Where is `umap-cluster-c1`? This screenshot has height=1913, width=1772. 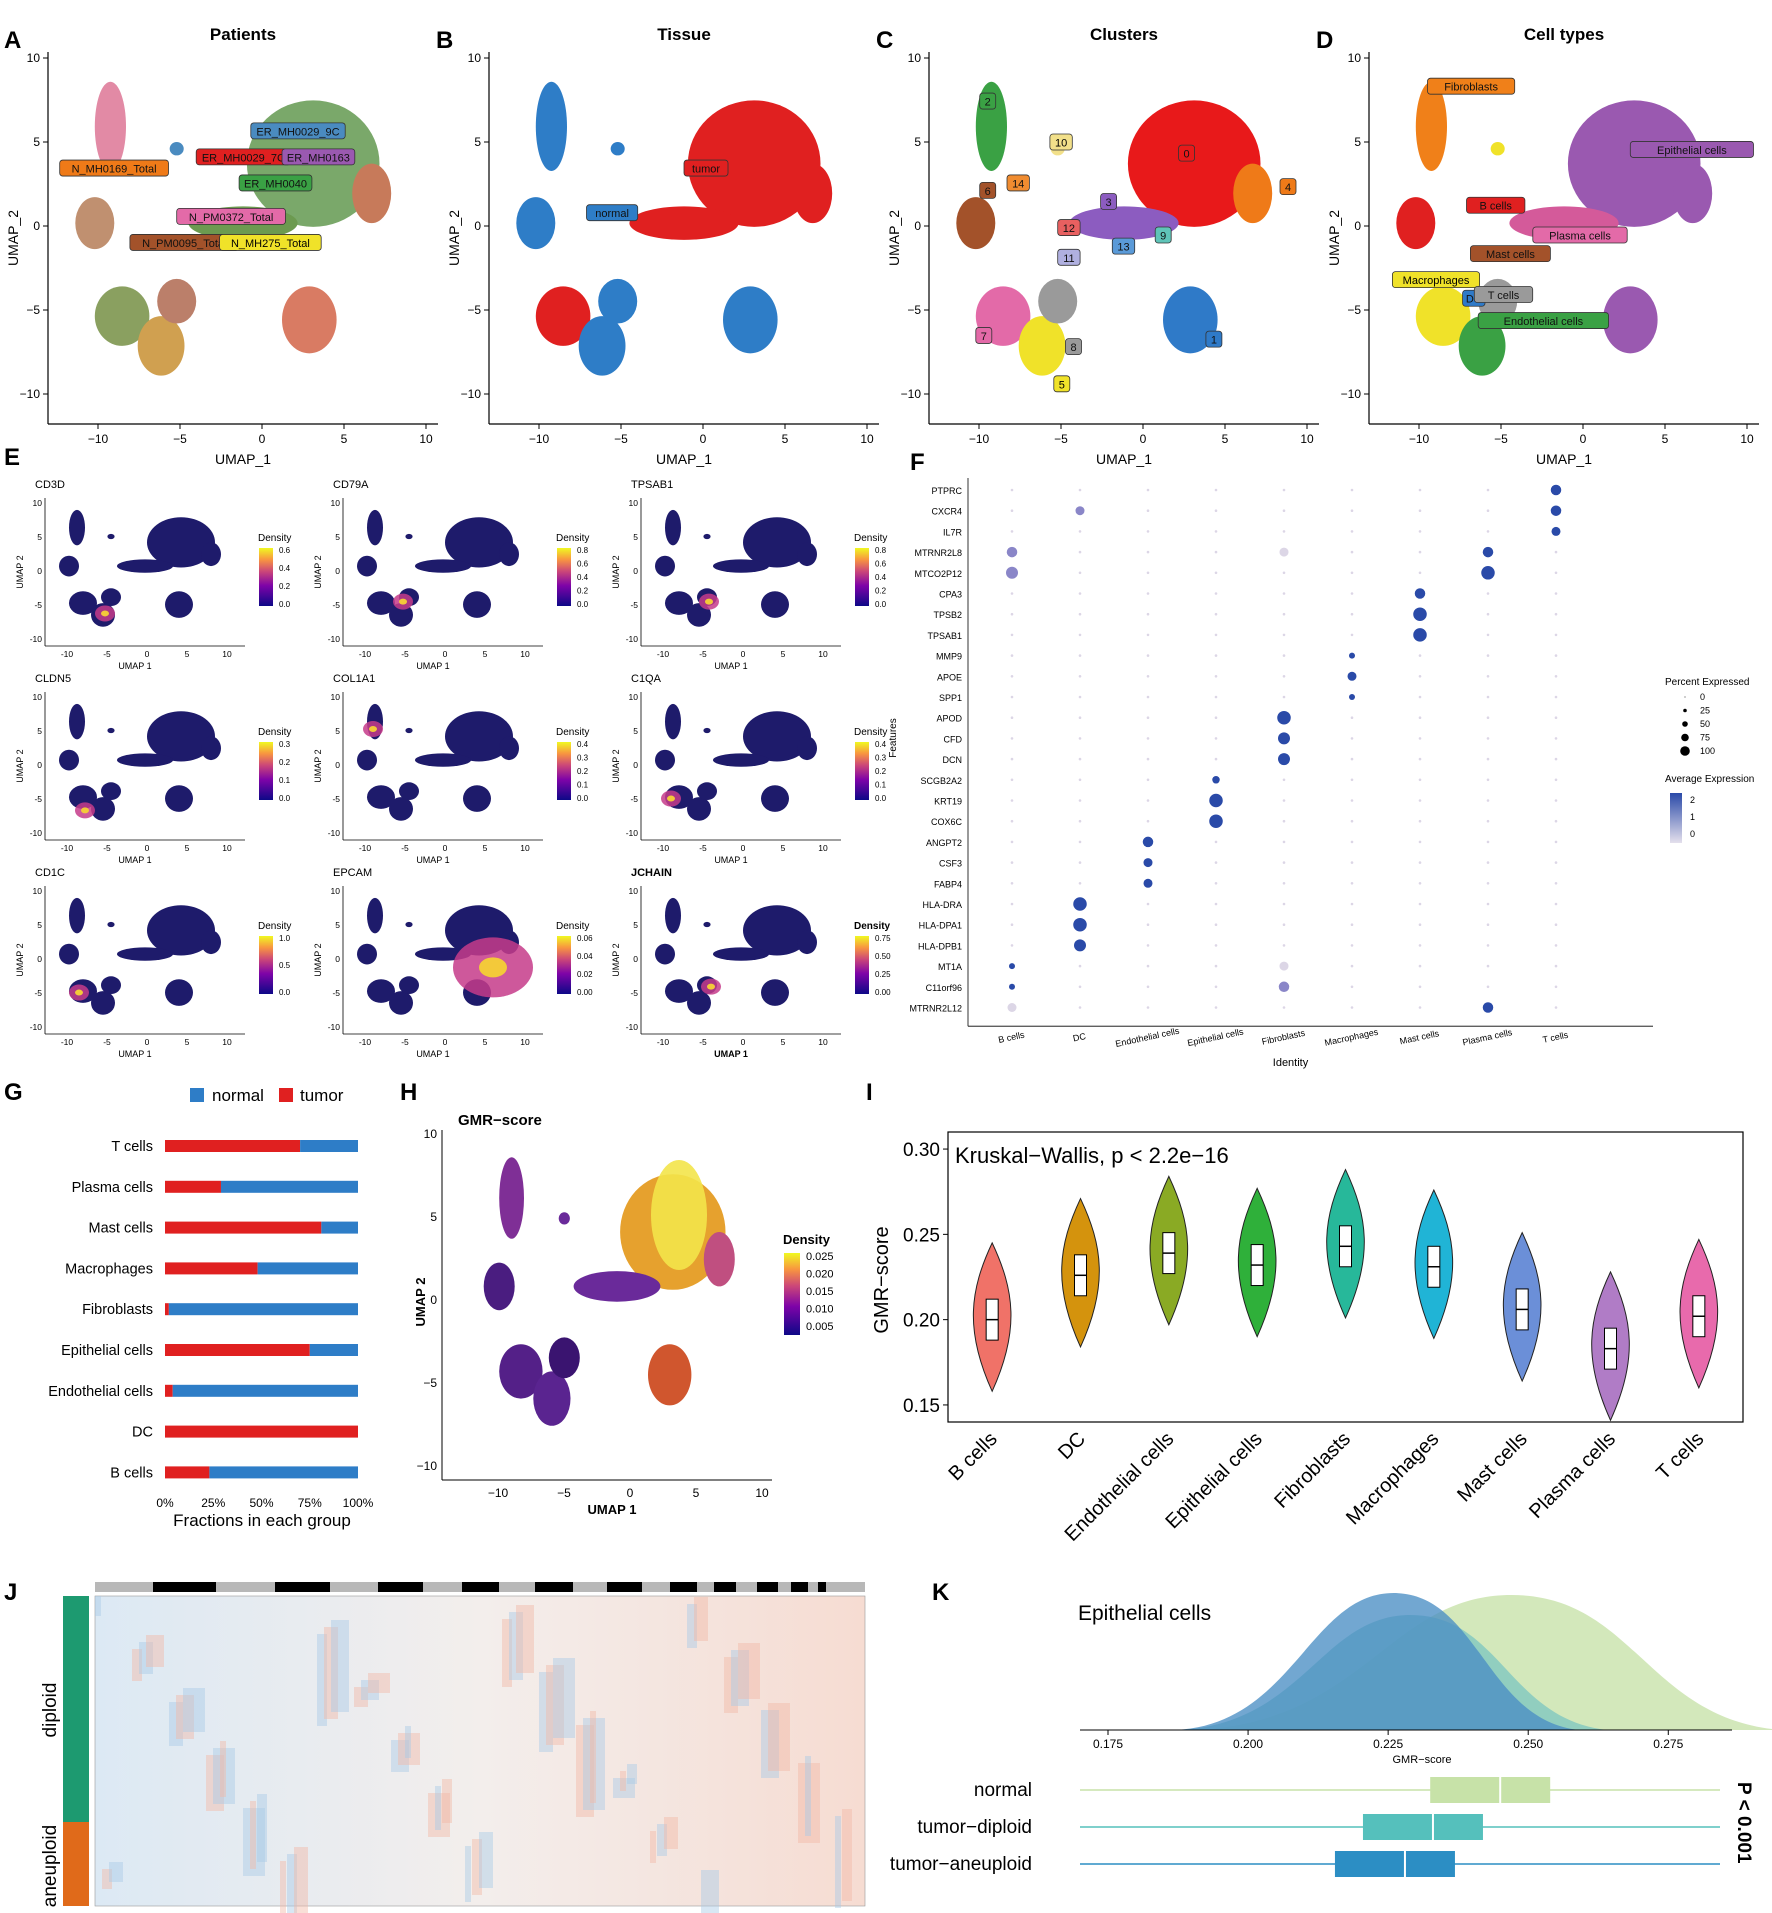
umap-cluster-c1 is located at coordinates (1630, 320).